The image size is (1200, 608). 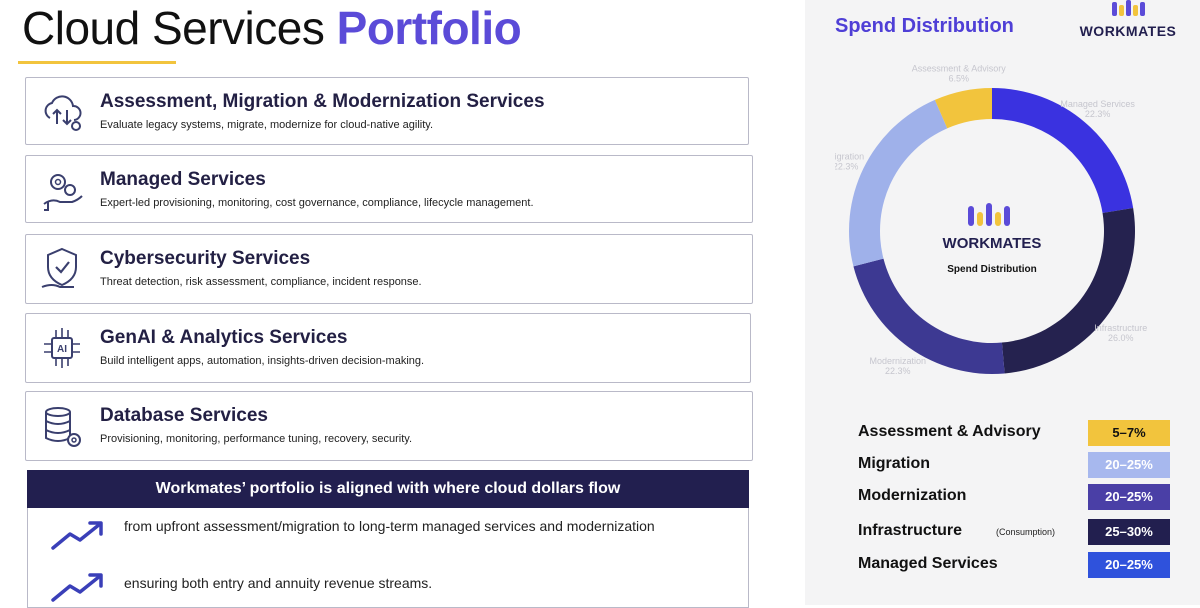 I want to click on center-logo, so click(x=989, y=214).